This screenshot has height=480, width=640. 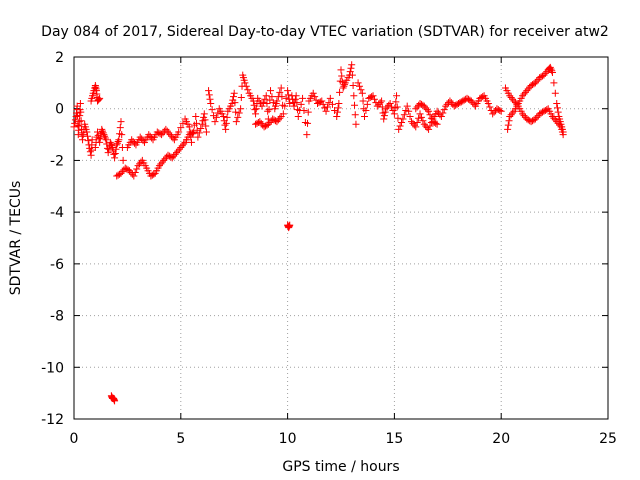 I want to click on x-tick-label: 0, so click(x=74, y=439).